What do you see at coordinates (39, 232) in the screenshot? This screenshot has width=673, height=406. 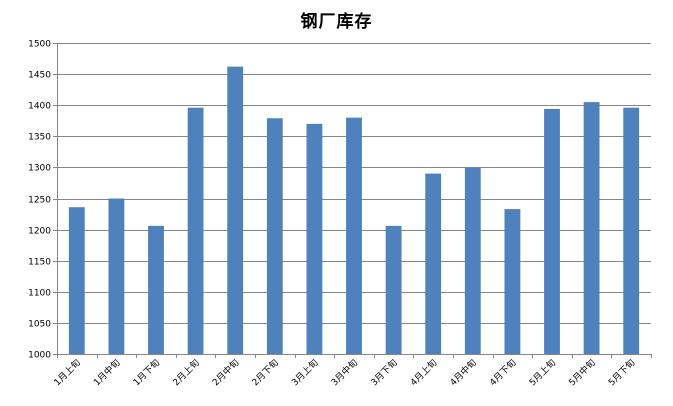 I see `y-tick-label: 1200` at bounding box center [39, 232].